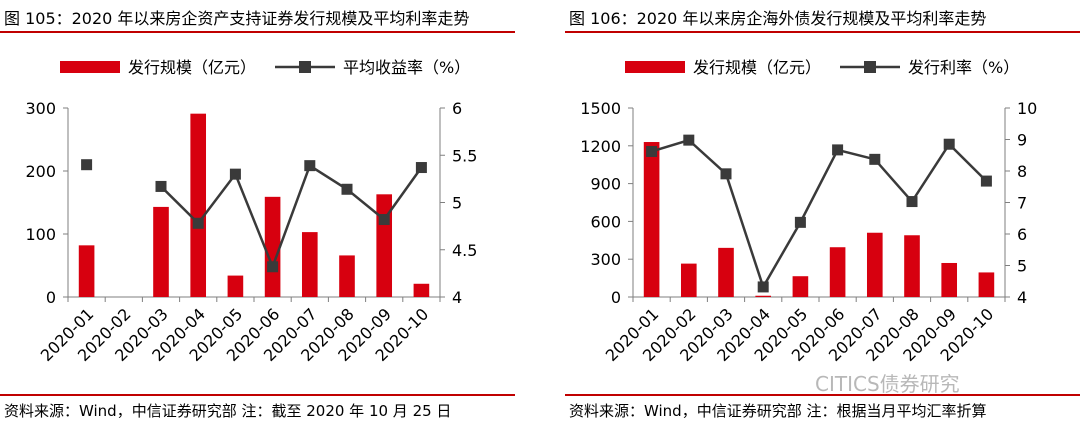 This screenshot has height=428, width=1080. What do you see at coordinates (600, 108) in the screenshot?
I see `y-left-tick-label: 1500` at bounding box center [600, 108].